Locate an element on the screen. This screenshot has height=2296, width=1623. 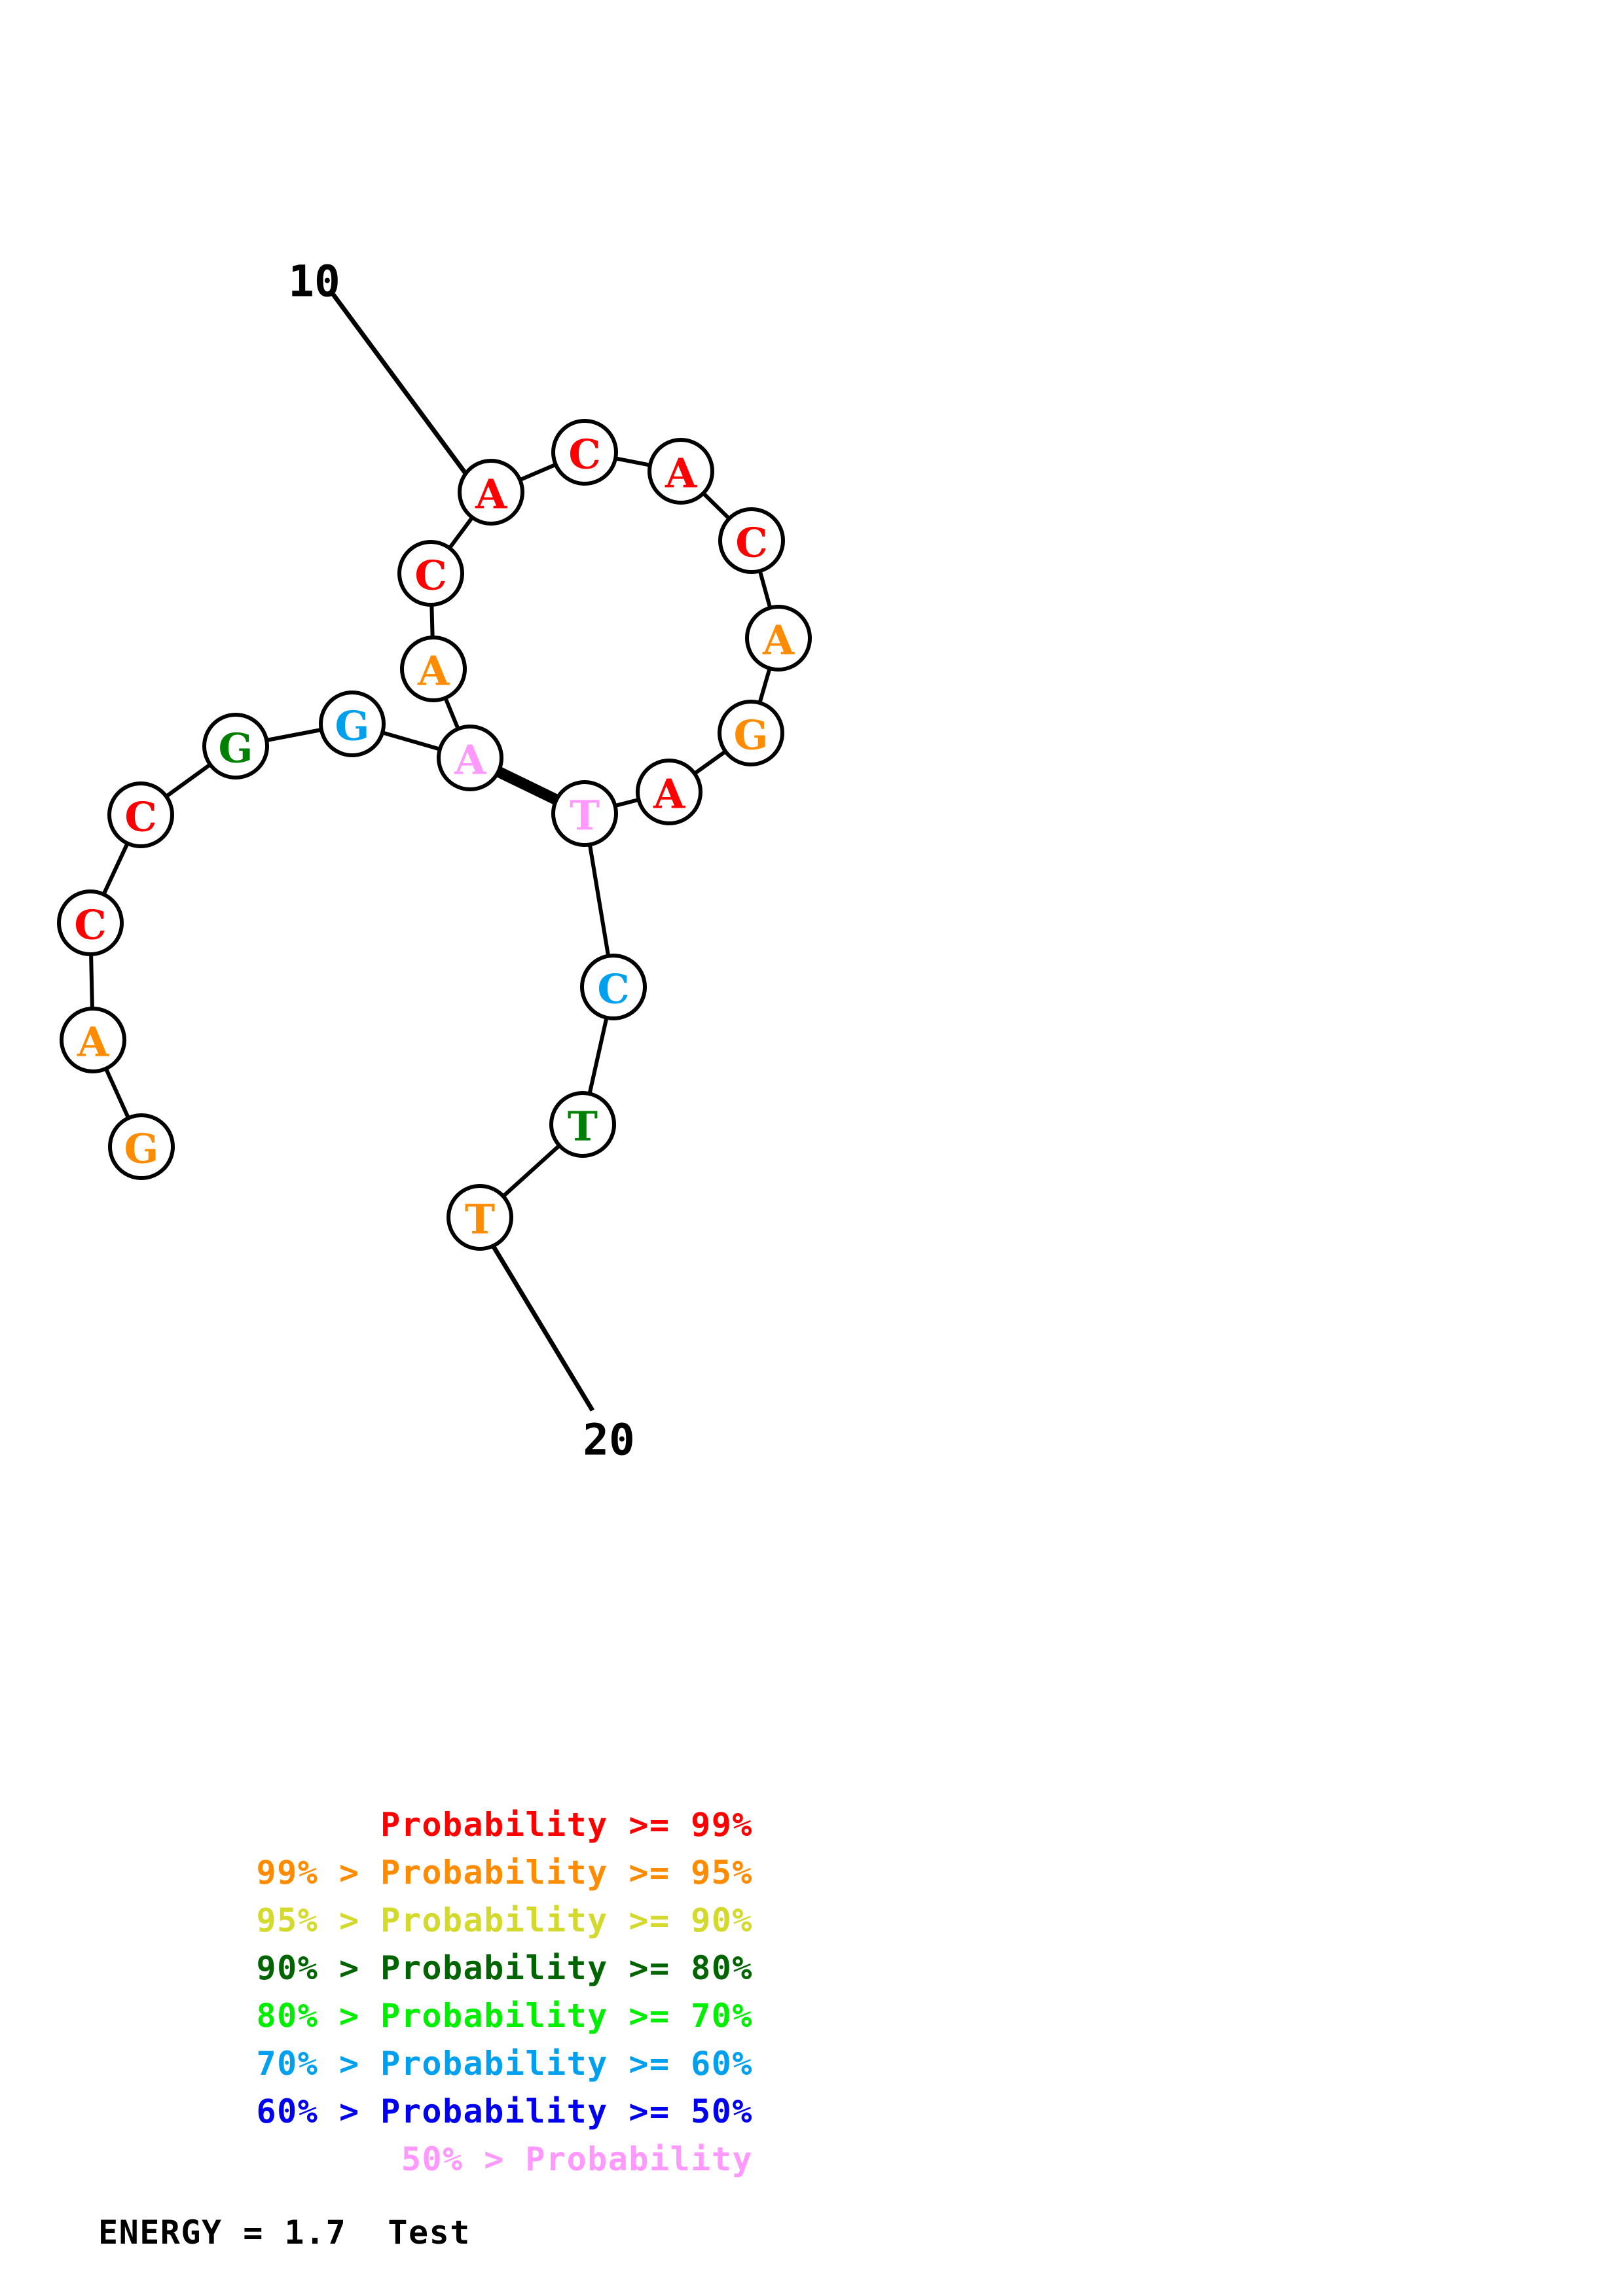
base-g-20: G is located at coordinates (141, 1146).